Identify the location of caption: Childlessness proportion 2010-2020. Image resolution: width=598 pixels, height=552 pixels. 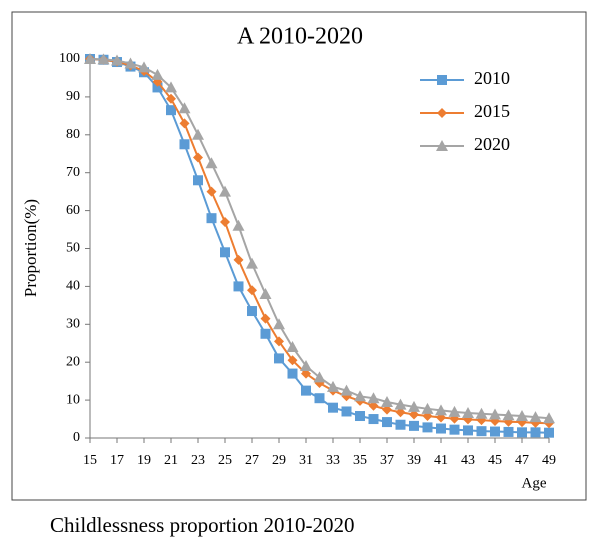
(202, 525).